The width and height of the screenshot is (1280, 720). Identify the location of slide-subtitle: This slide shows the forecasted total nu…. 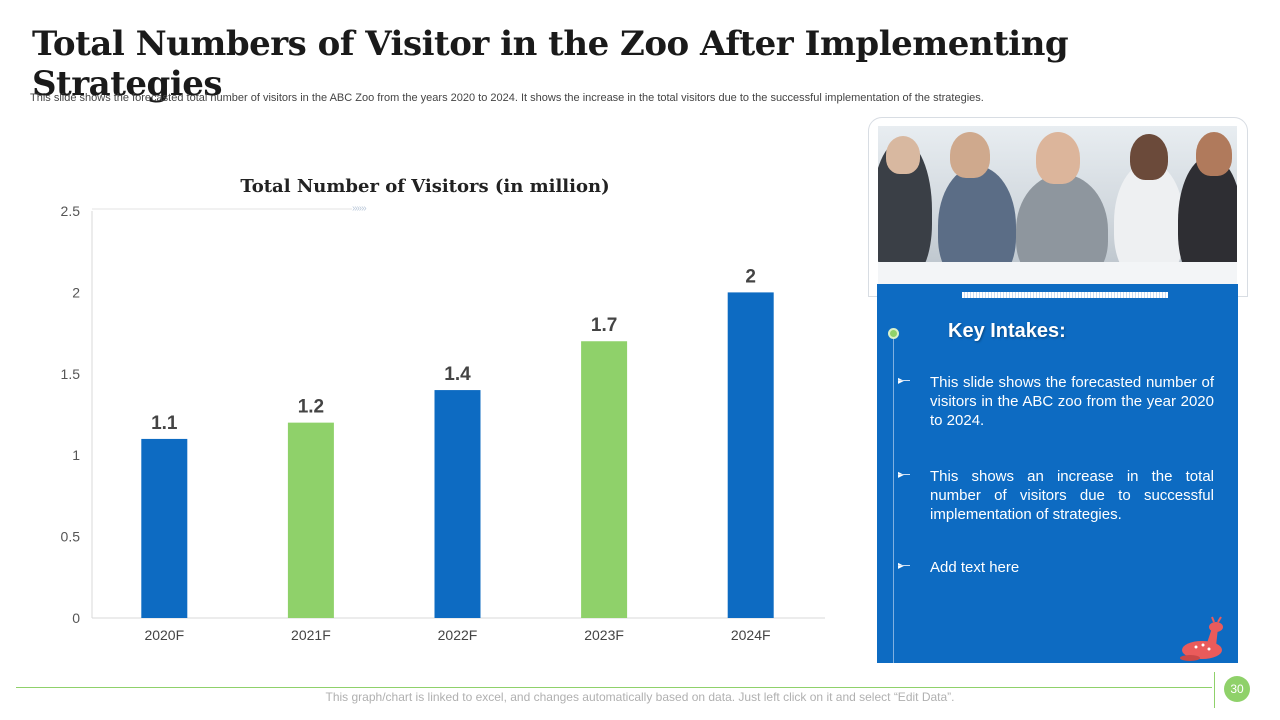
(507, 98).